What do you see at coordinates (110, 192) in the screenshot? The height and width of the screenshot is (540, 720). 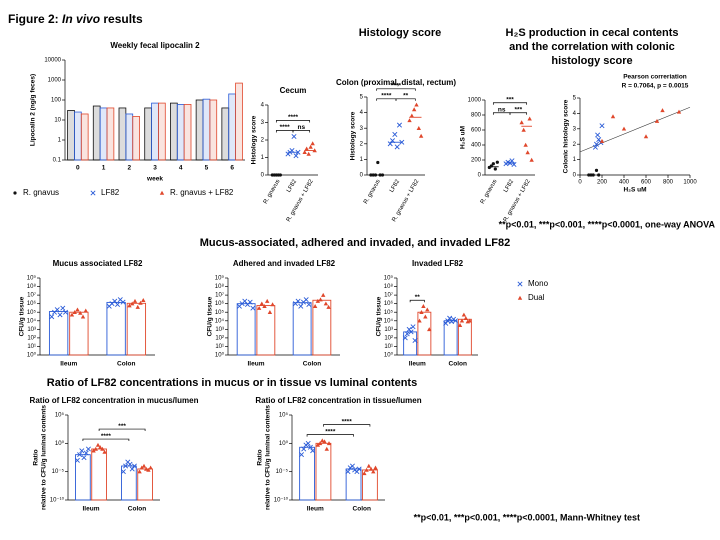 I see `legend-label: LF82` at bounding box center [110, 192].